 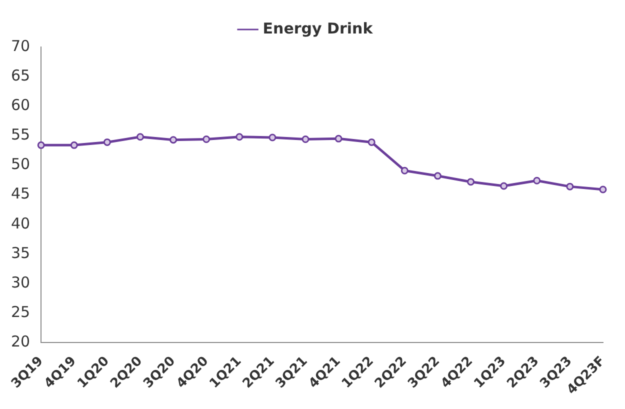 I want to click on y-tick-label: 65, so click(x=20, y=75).